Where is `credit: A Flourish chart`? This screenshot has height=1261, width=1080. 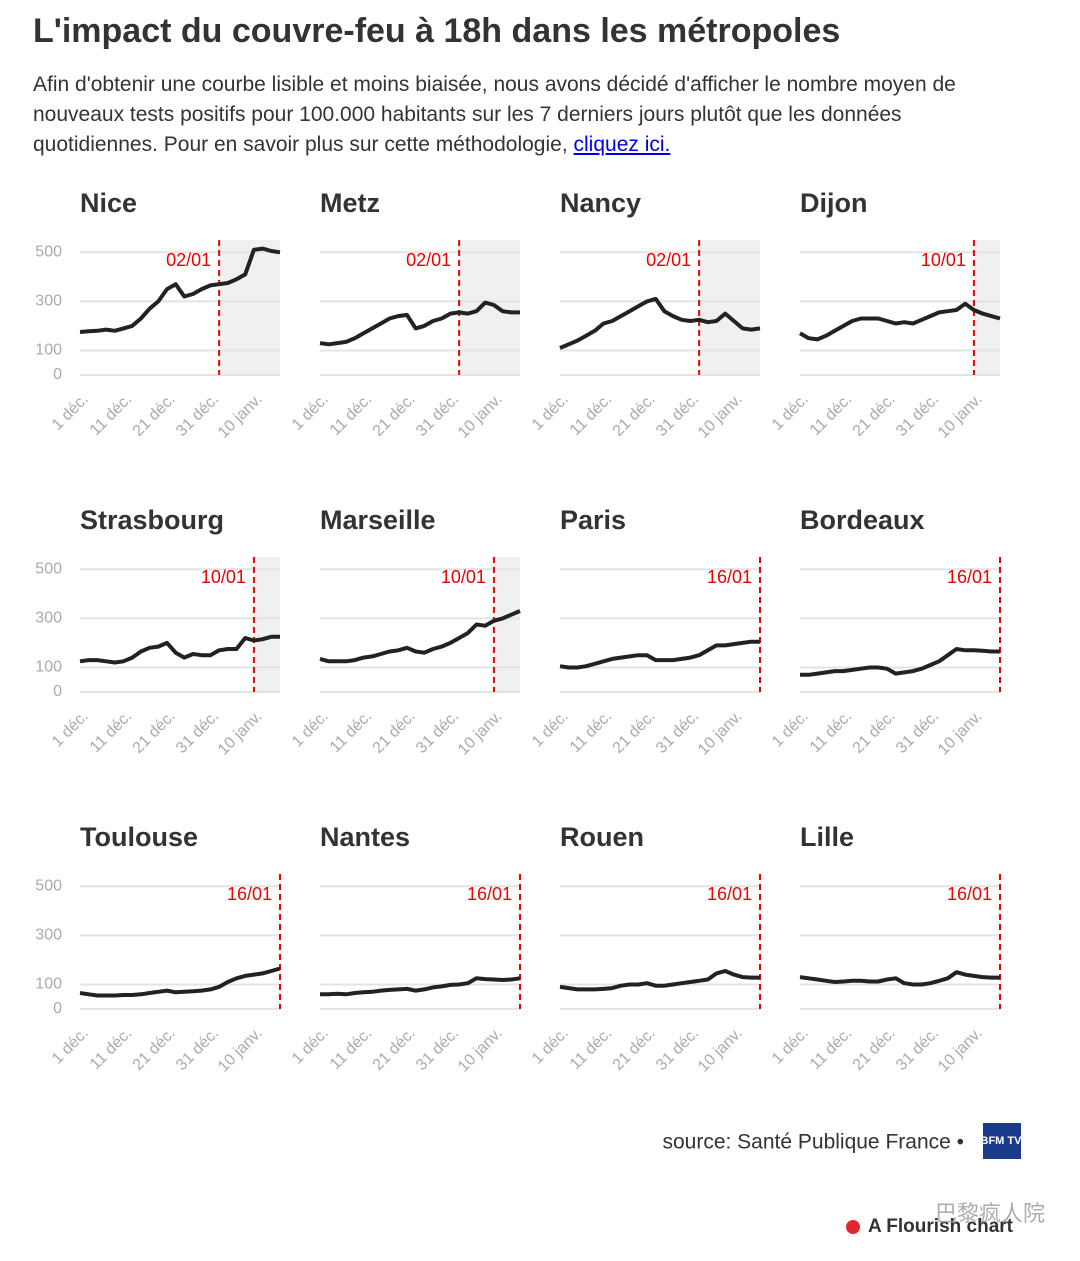
credit: A Flourish chart is located at coordinates (941, 1226).